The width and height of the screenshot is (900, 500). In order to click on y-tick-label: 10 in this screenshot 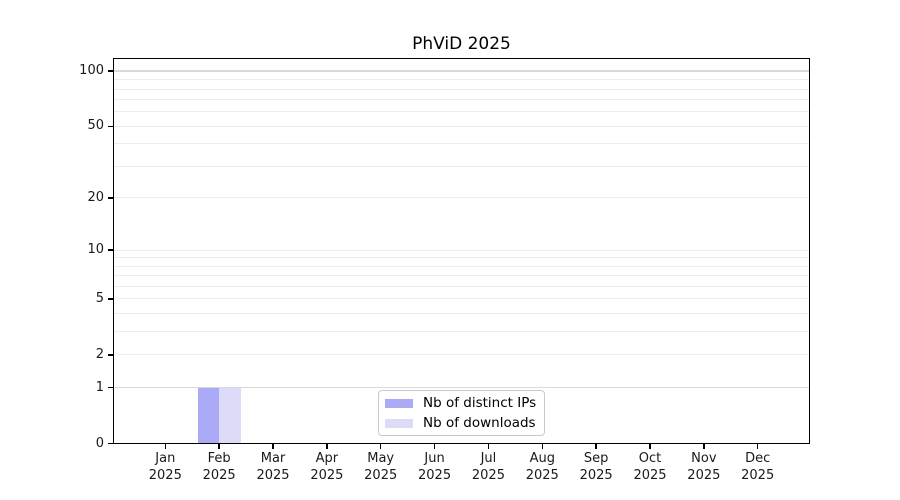, I will do `click(95, 250)`.